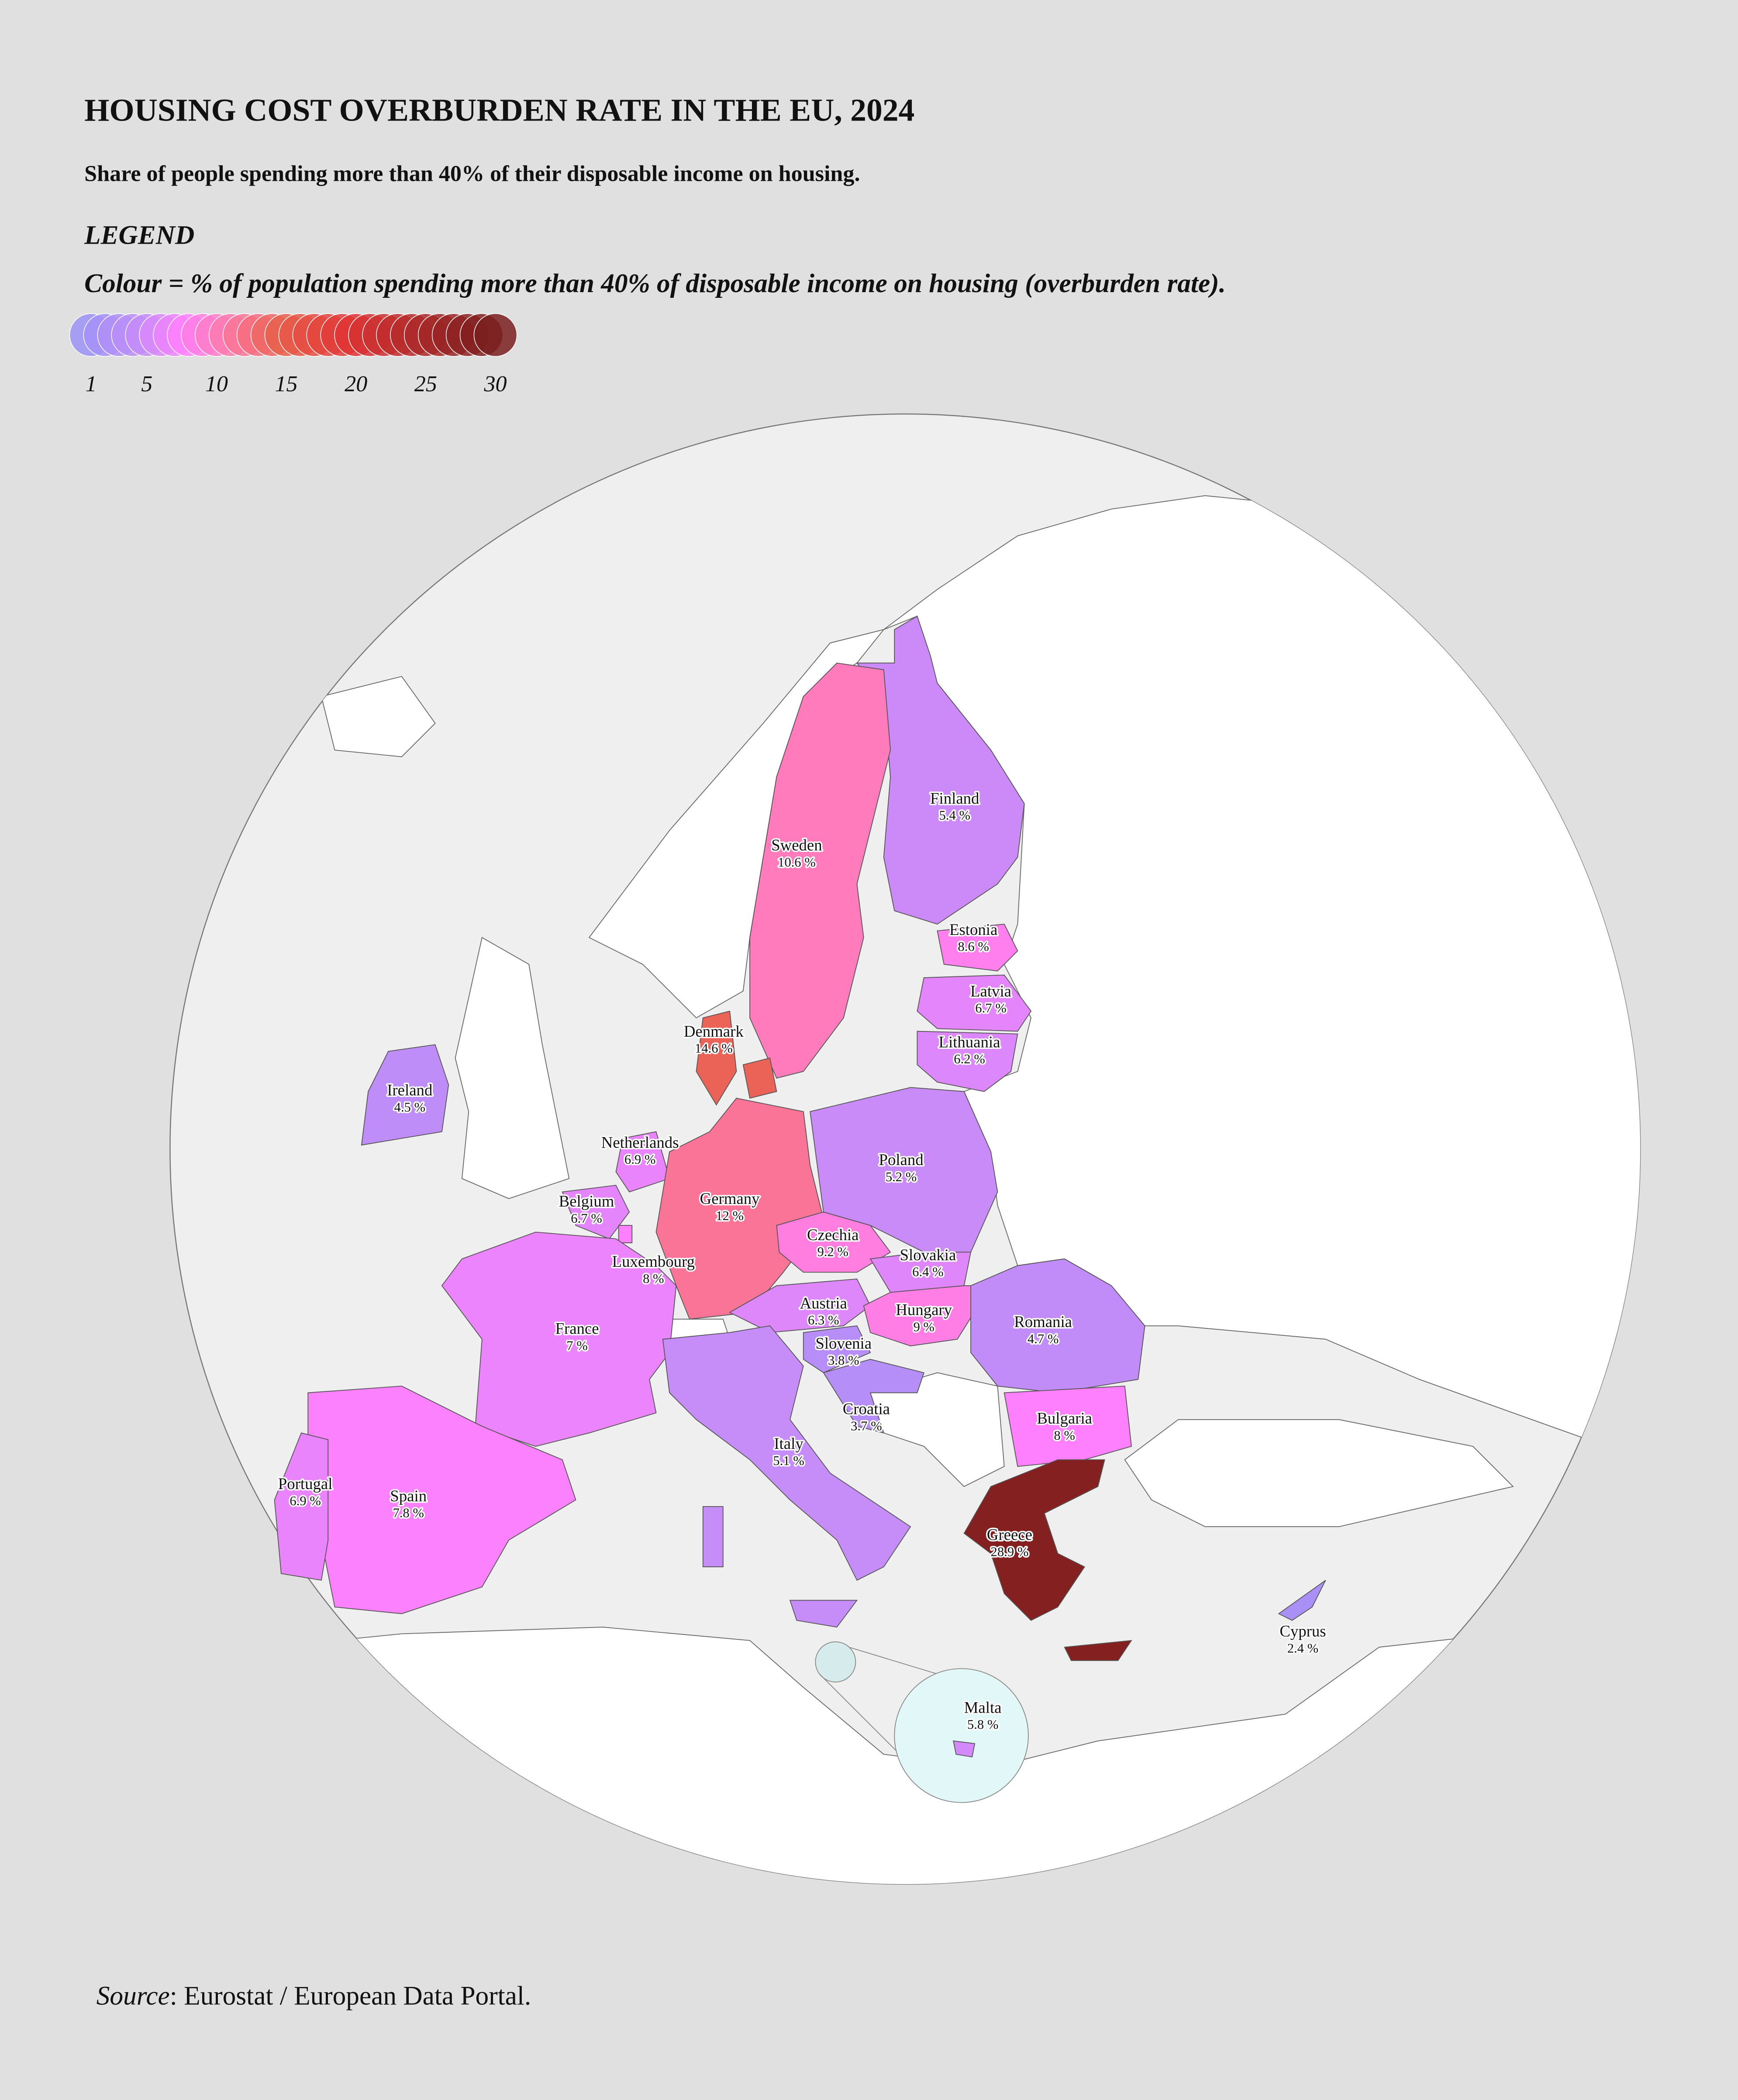  What do you see at coordinates (293, 355) in the screenshot?
I see `color-legend: 1 5 10 15 20 25 30` at bounding box center [293, 355].